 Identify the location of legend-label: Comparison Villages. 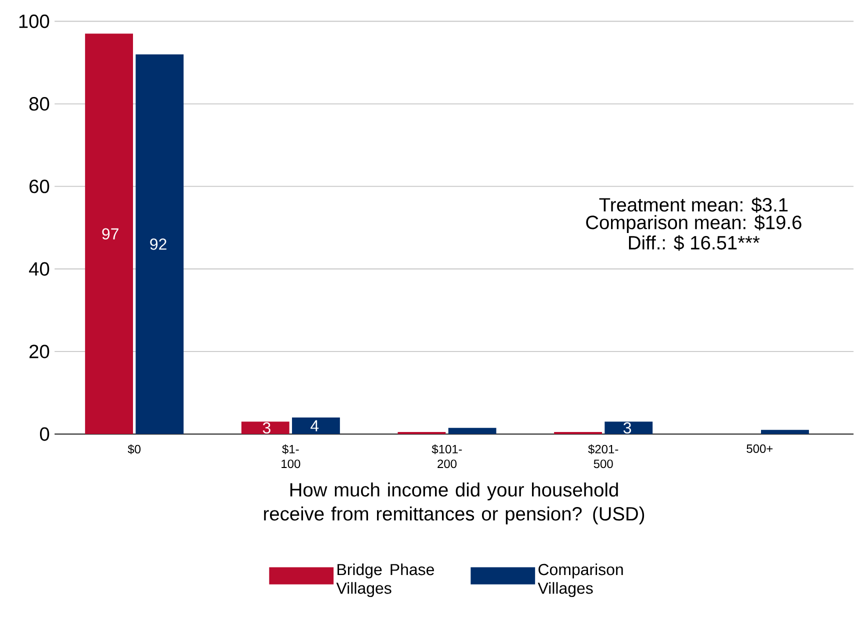
(580, 580).